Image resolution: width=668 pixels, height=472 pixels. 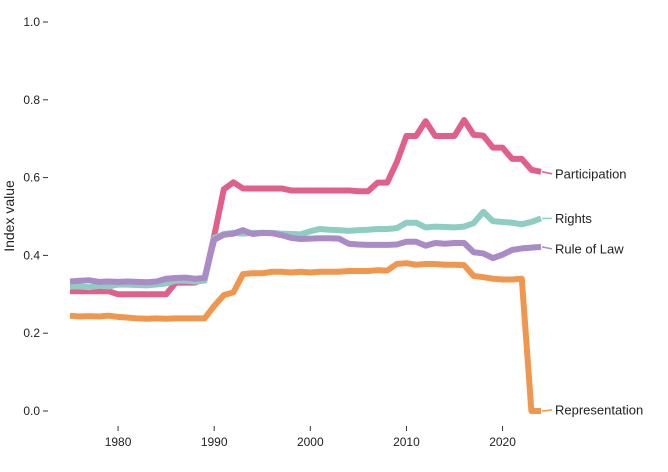 What do you see at coordinates (31, 22) in the screenshot?
I see `y-tick-label: 1.0` at bounding box center [31, 22].